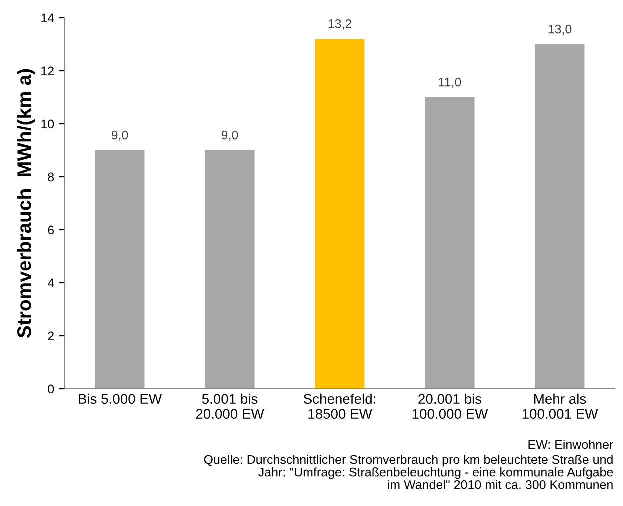  I want to click on x-tick-label: Schenefeld: 18500 EW, so click(340, 407).